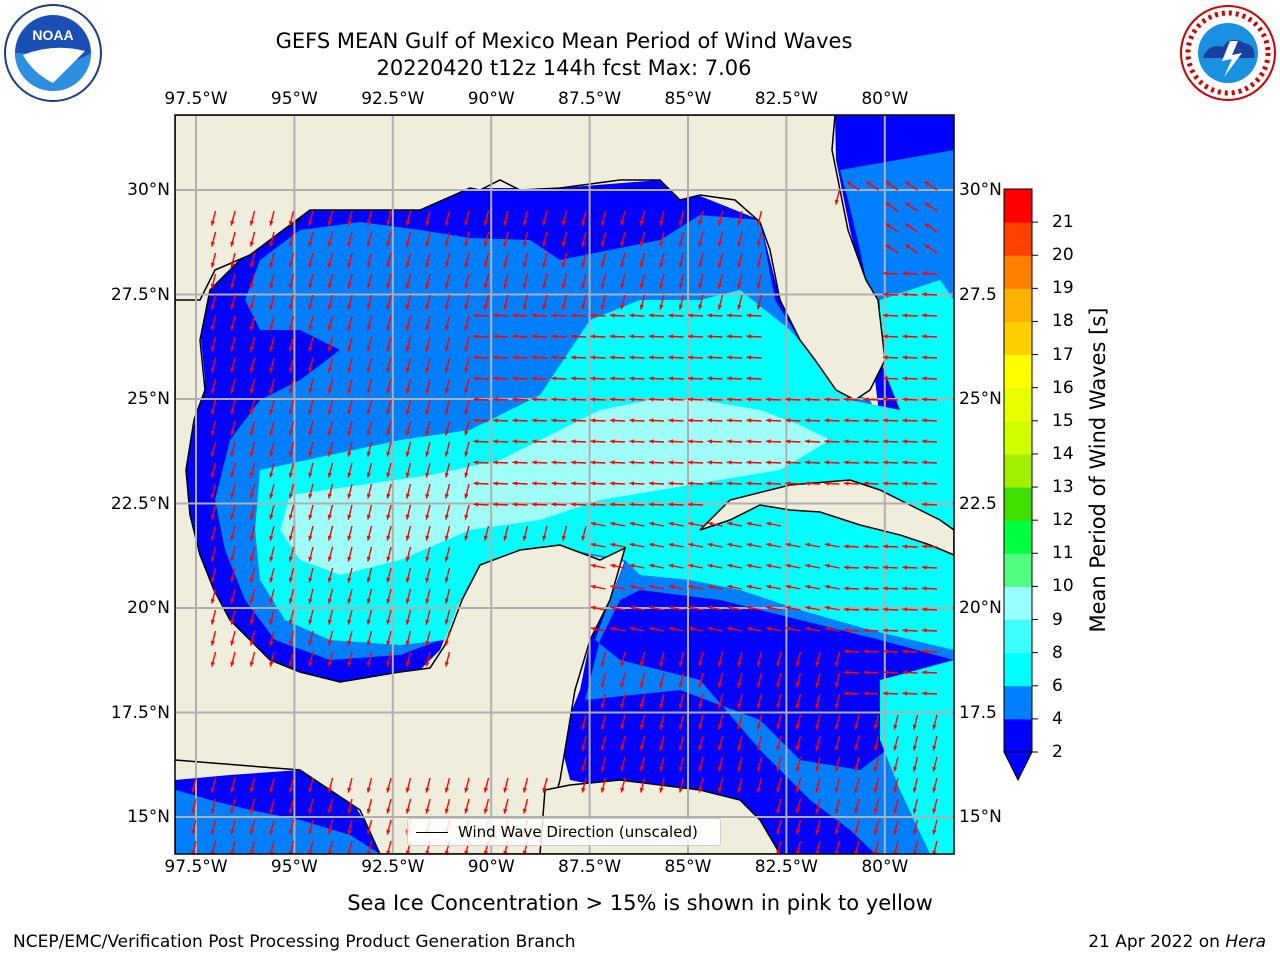 The height and width of the screenshot is (960, 1280). What do you see at coordinates (564, 832) in the screenshot?
I see `map-legend: Wind Wave Direction (unscaled)` at bounding box center [564, 832].